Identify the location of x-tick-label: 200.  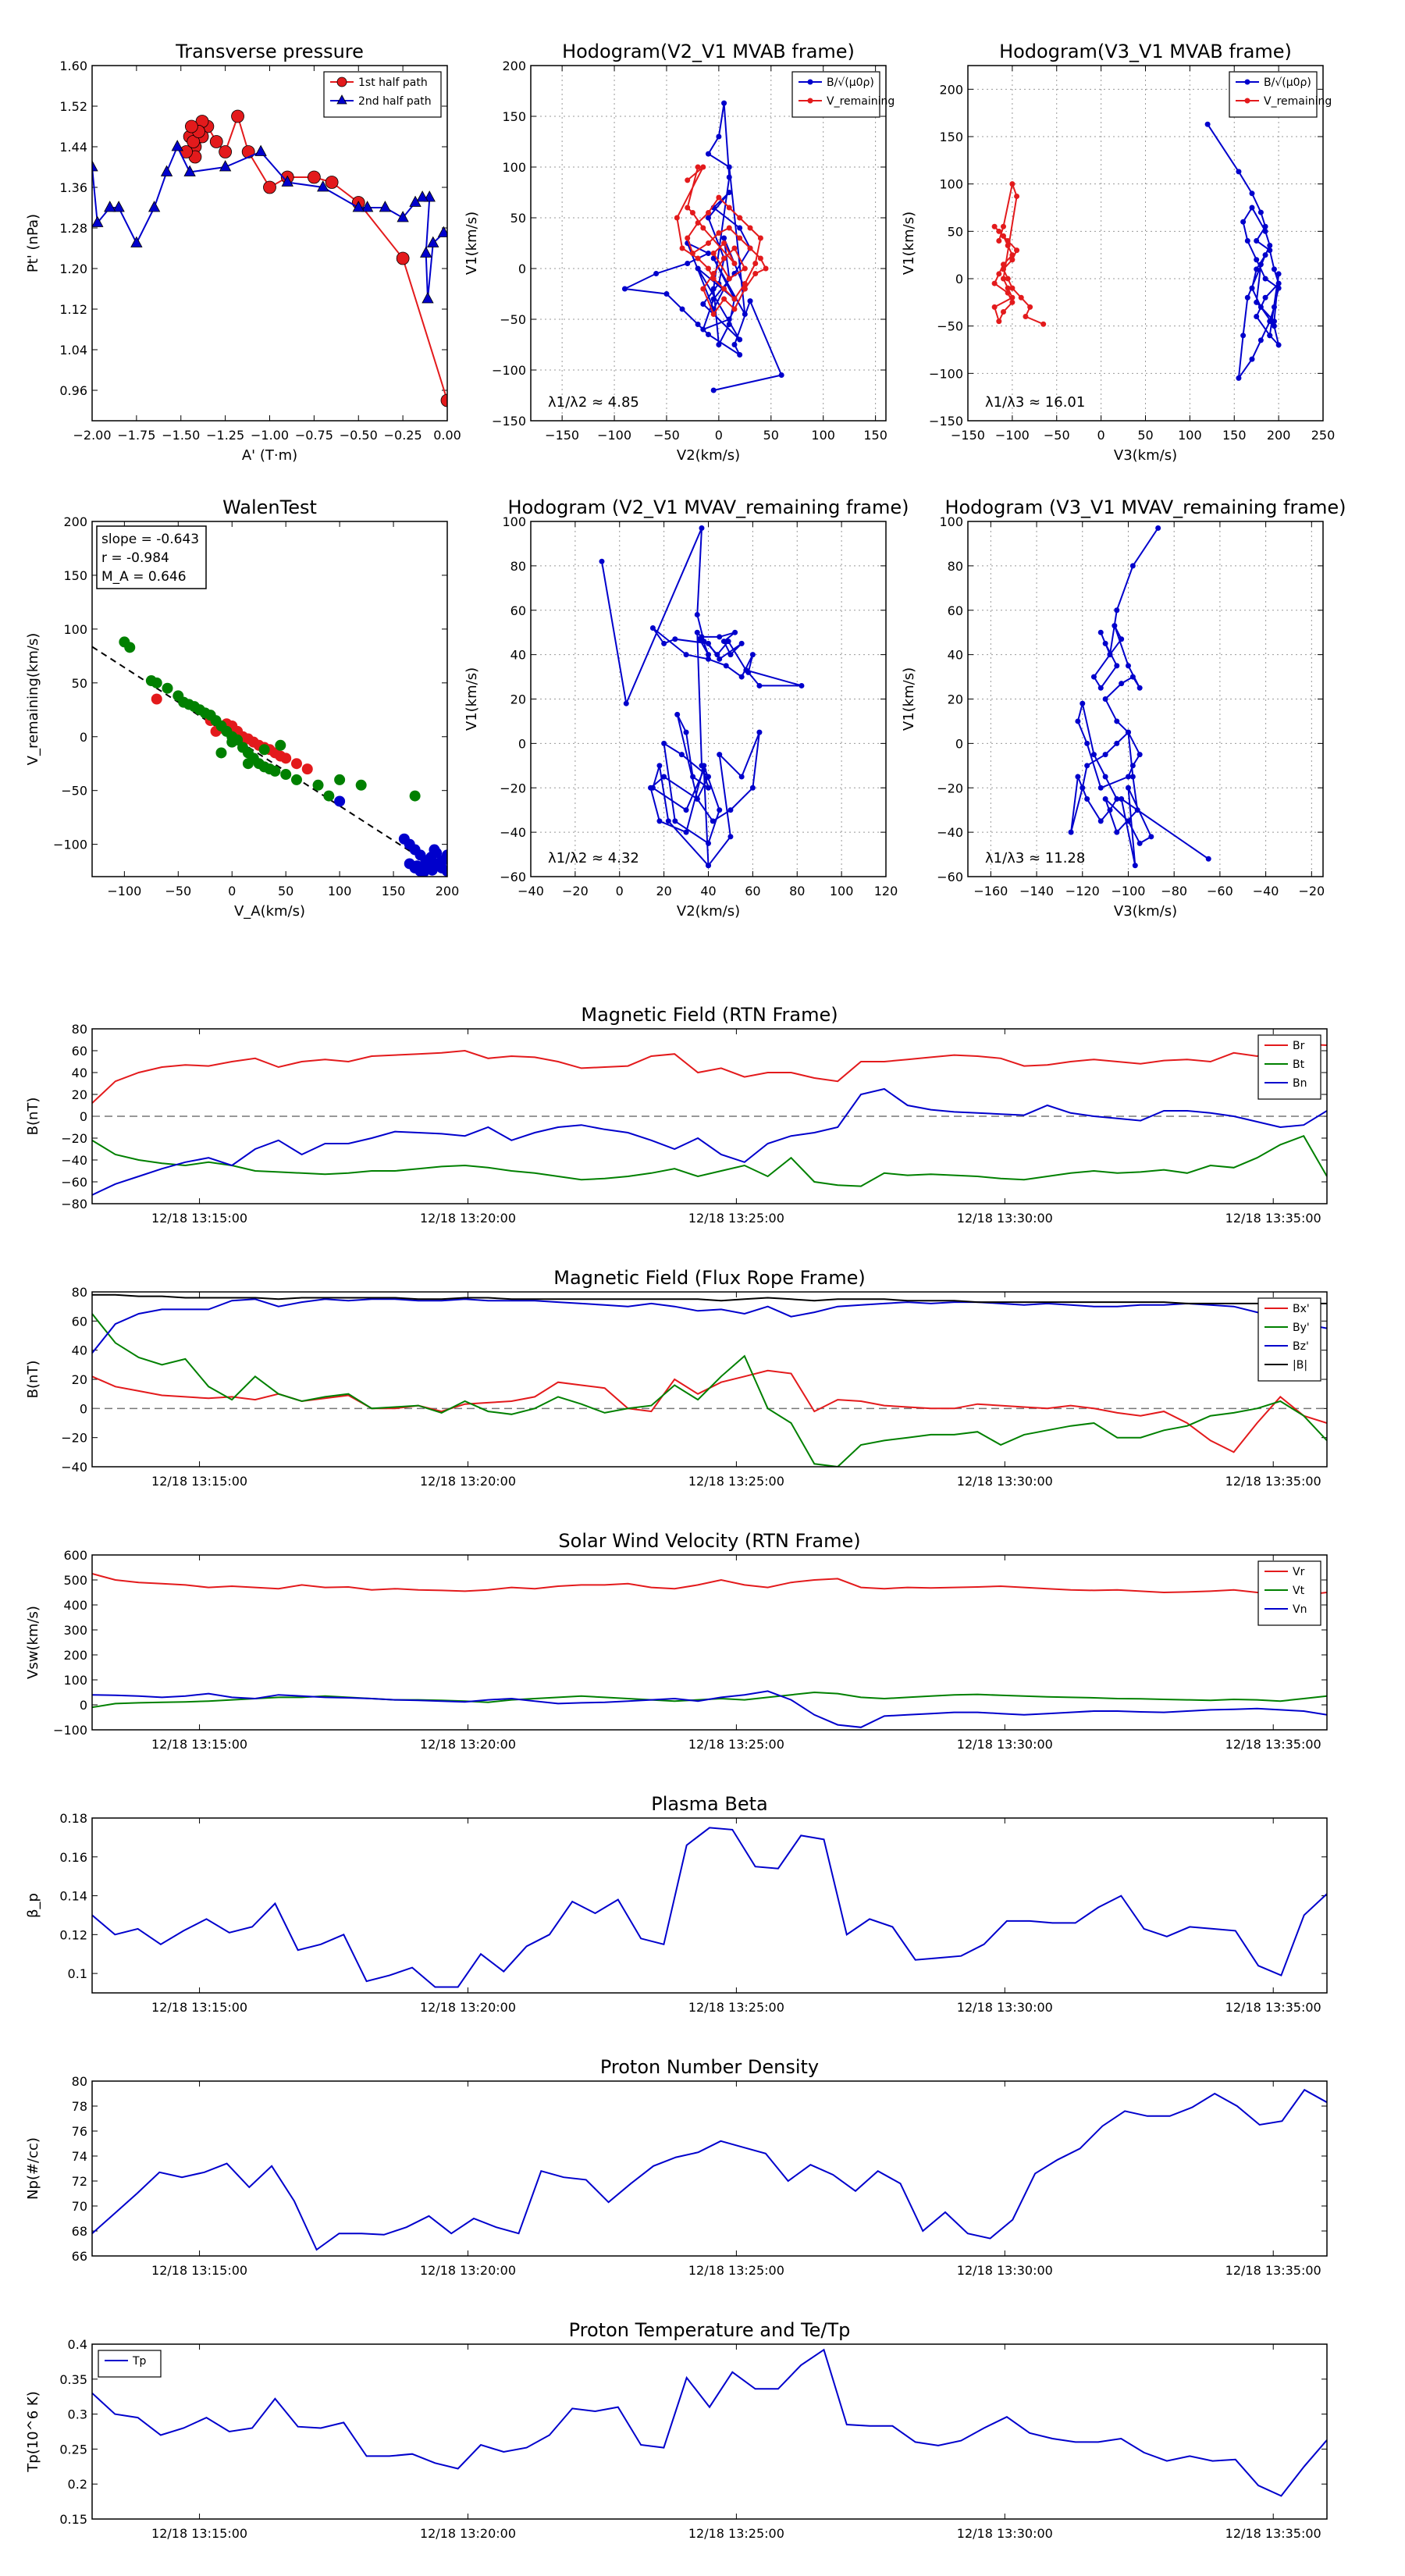
(1279, 435).